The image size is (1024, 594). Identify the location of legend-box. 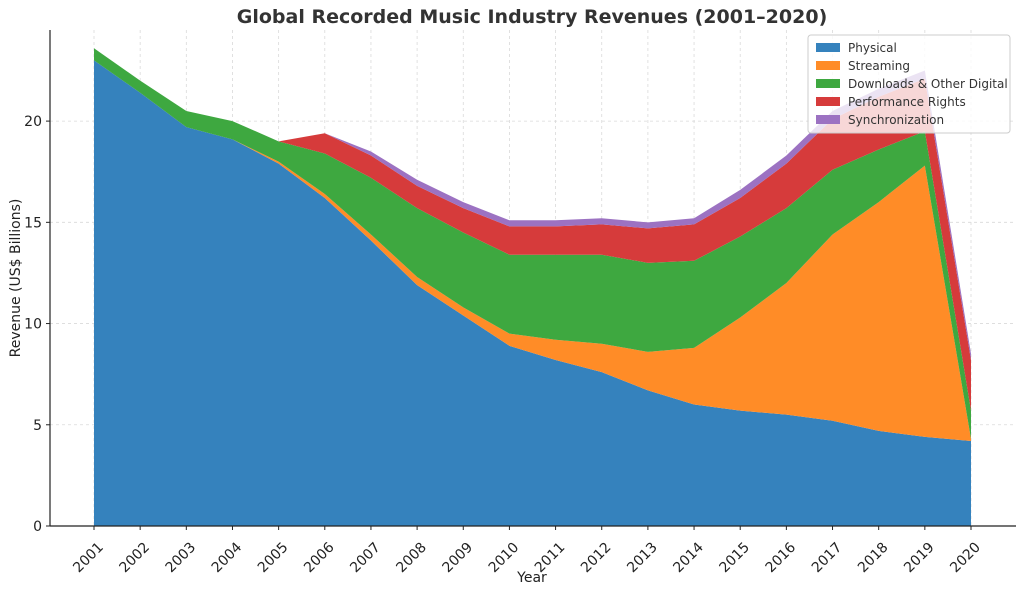
(909, 84).